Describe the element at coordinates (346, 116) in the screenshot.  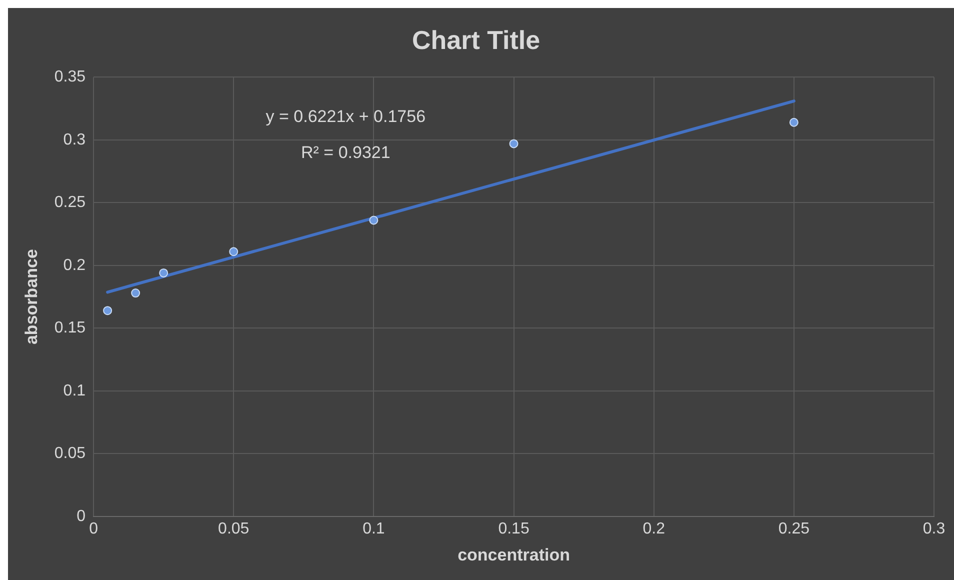
I see `annotation: y = 0.6221x + 0.1756` at that location.